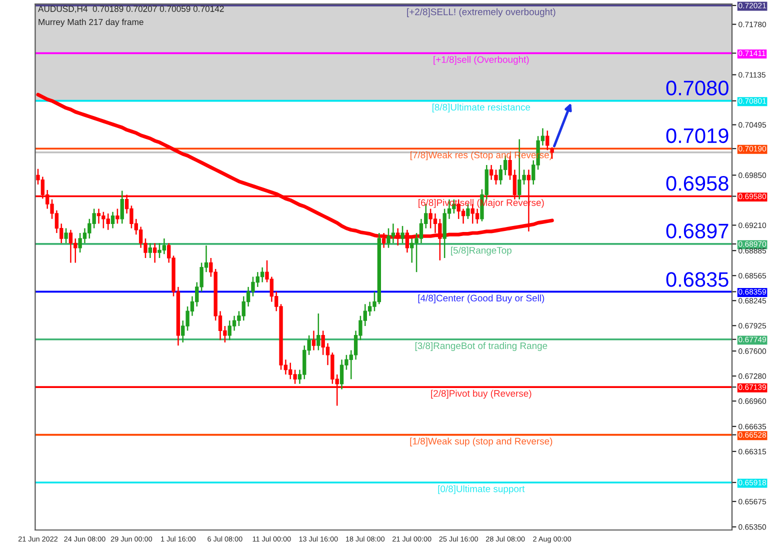 The image size is (782, 550). Describe the element at coordinates (481, 60) in the screenshot. I see `ref-line-label: [+1/8]sell (Overbought)` at that location.